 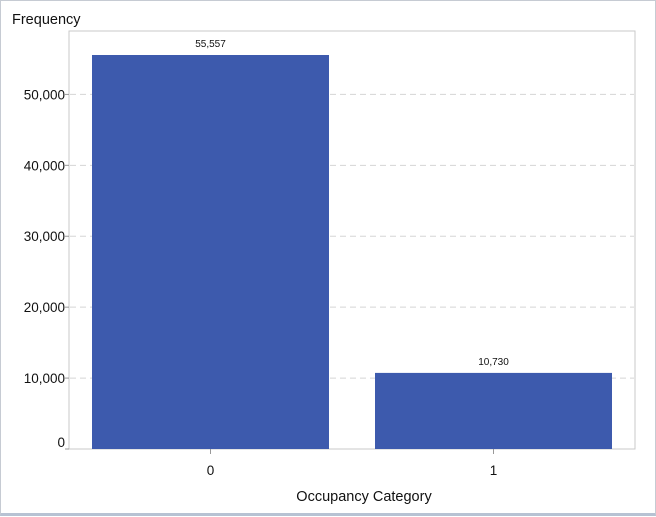 What do you see at coordinates (44, 307) in the screenshot?
I see `y-tick-label: 20,000` at bounding box center [44, 307].